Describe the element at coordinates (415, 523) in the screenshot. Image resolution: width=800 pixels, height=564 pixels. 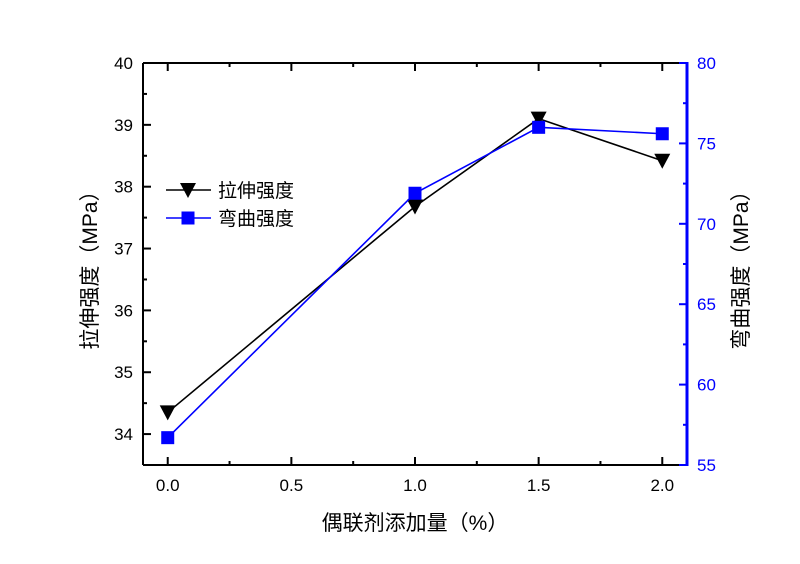
I see `x-axis-label: 偶联剂添加量（%）` at that location.